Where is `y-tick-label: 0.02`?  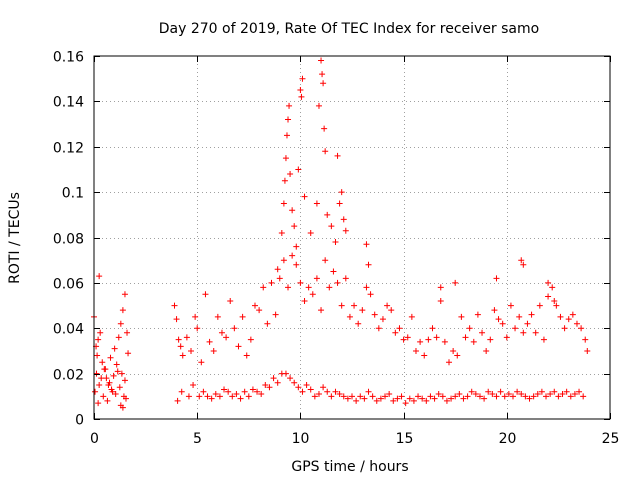
y-tick-label: 0.02 is located at coordinates (68, 376).